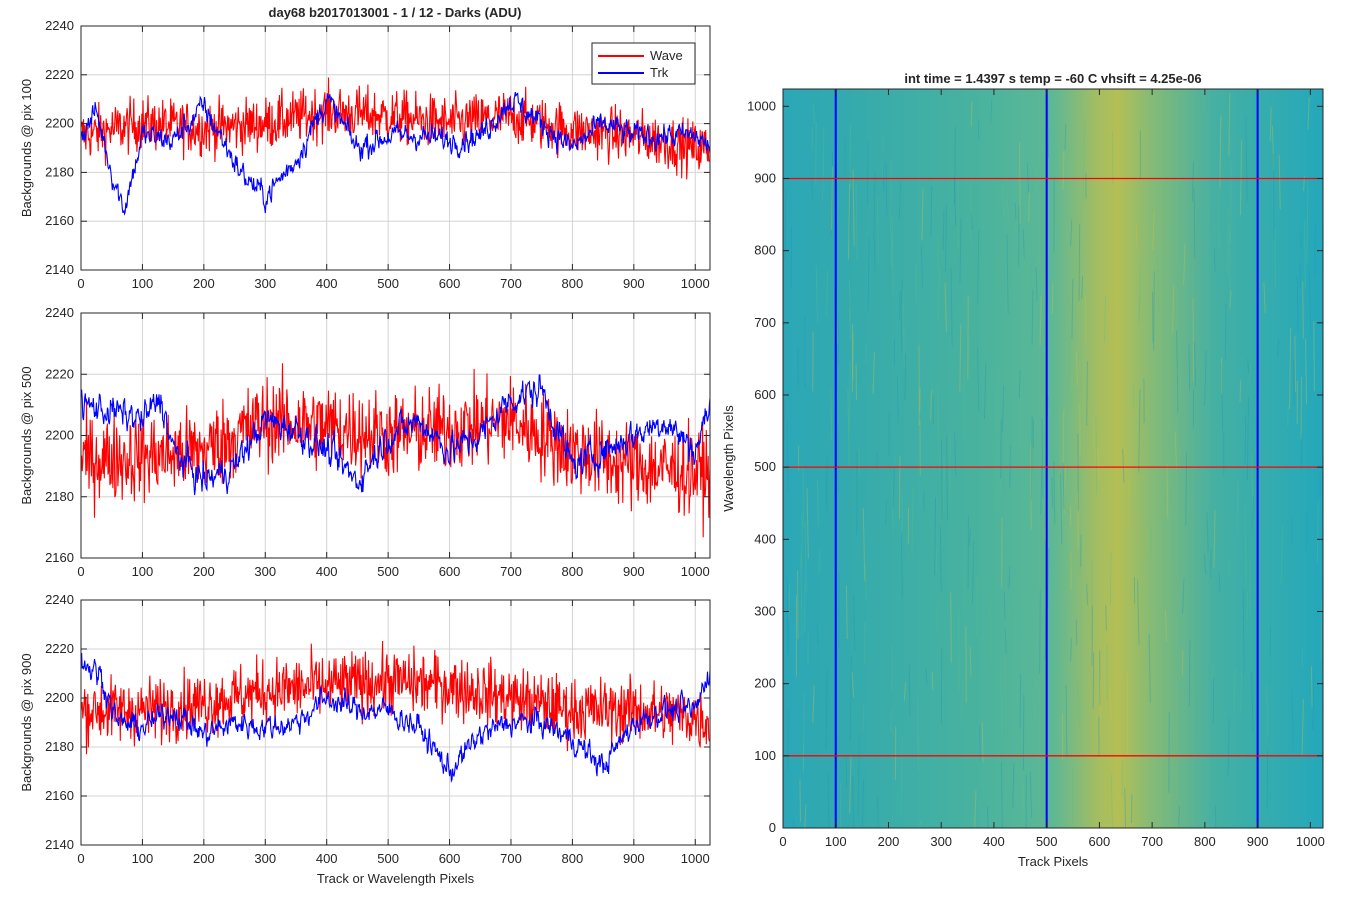  What do you see at coordinates (395, 154) in the screenshot?
I see `series-line-trk` at bounding box center [395, 154].